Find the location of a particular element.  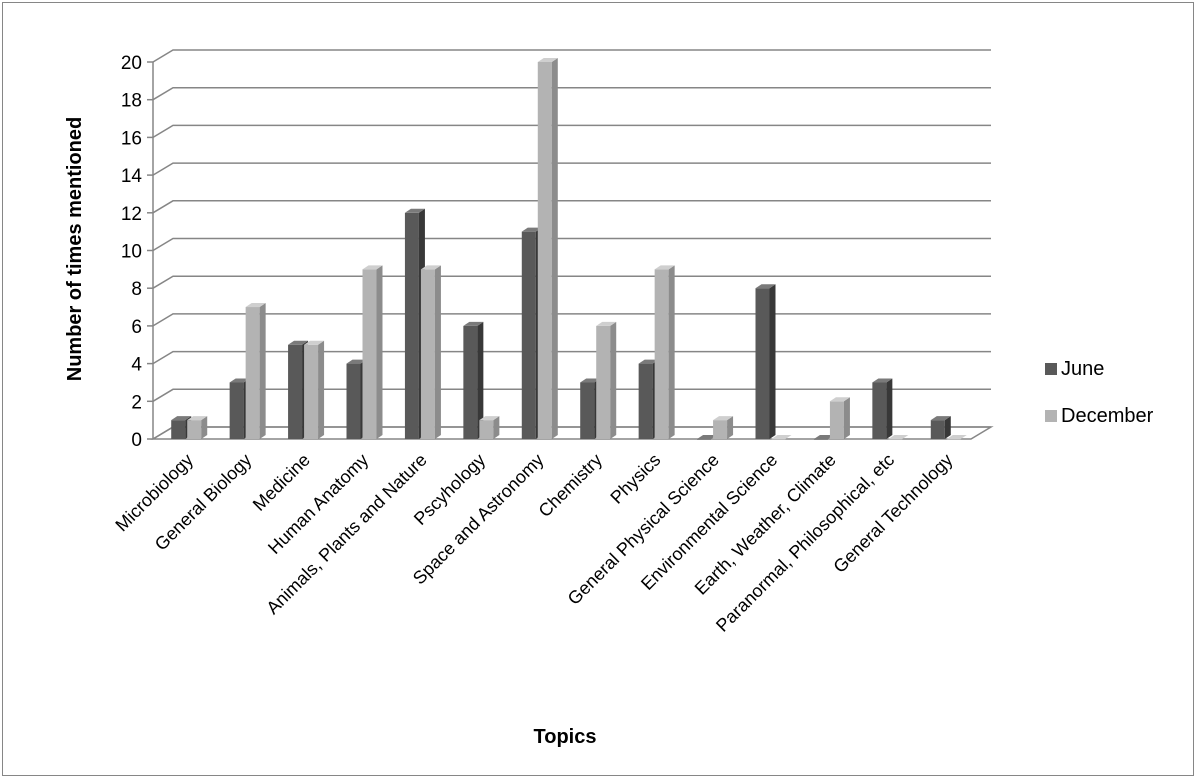

y-tick-label: 2 is located at coordinates (136, 402).